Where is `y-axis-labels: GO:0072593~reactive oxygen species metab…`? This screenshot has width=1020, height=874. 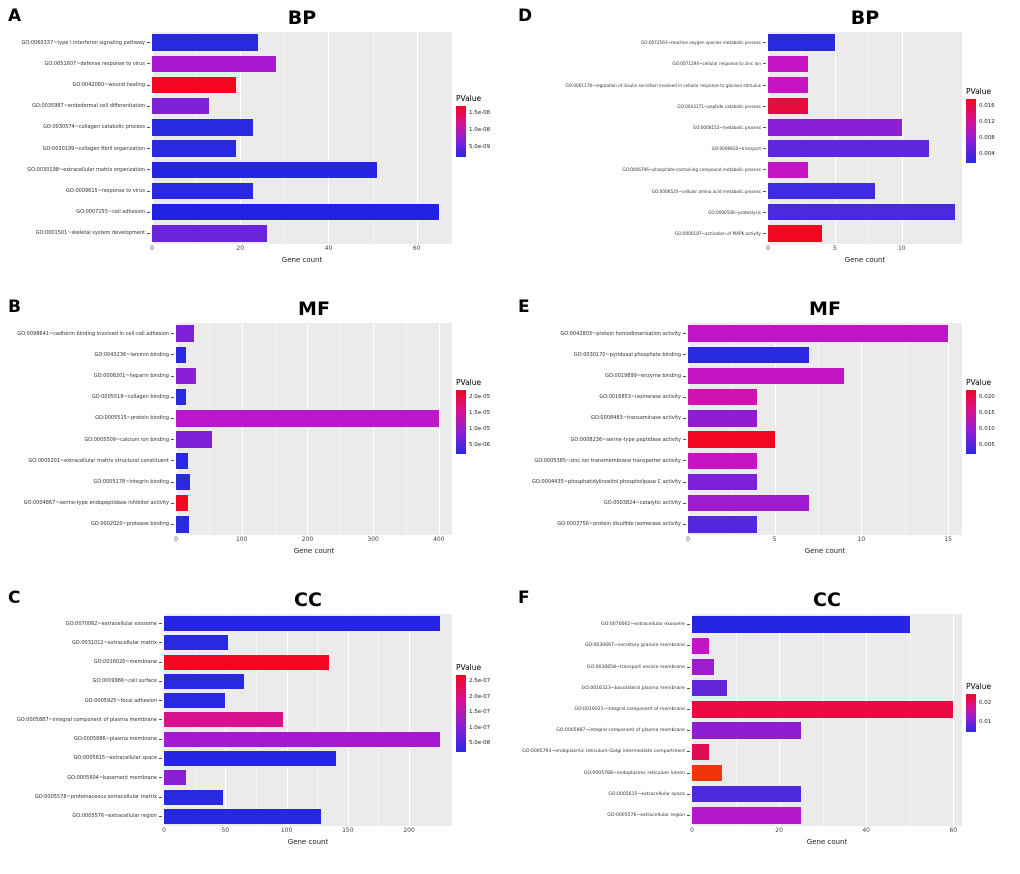
y-axis-labels: GO:0072593~reactive oxygen species metab… is located at coordinates (642, 138).